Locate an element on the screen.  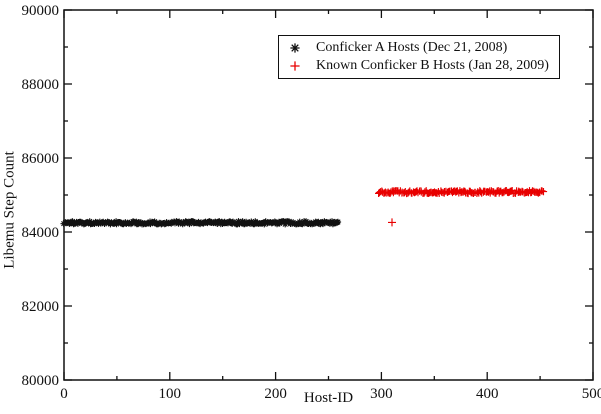
legend-item-conficker-a: Conficker A Hosts (Dec 21, 2008) is located at coordinates (418, 48).